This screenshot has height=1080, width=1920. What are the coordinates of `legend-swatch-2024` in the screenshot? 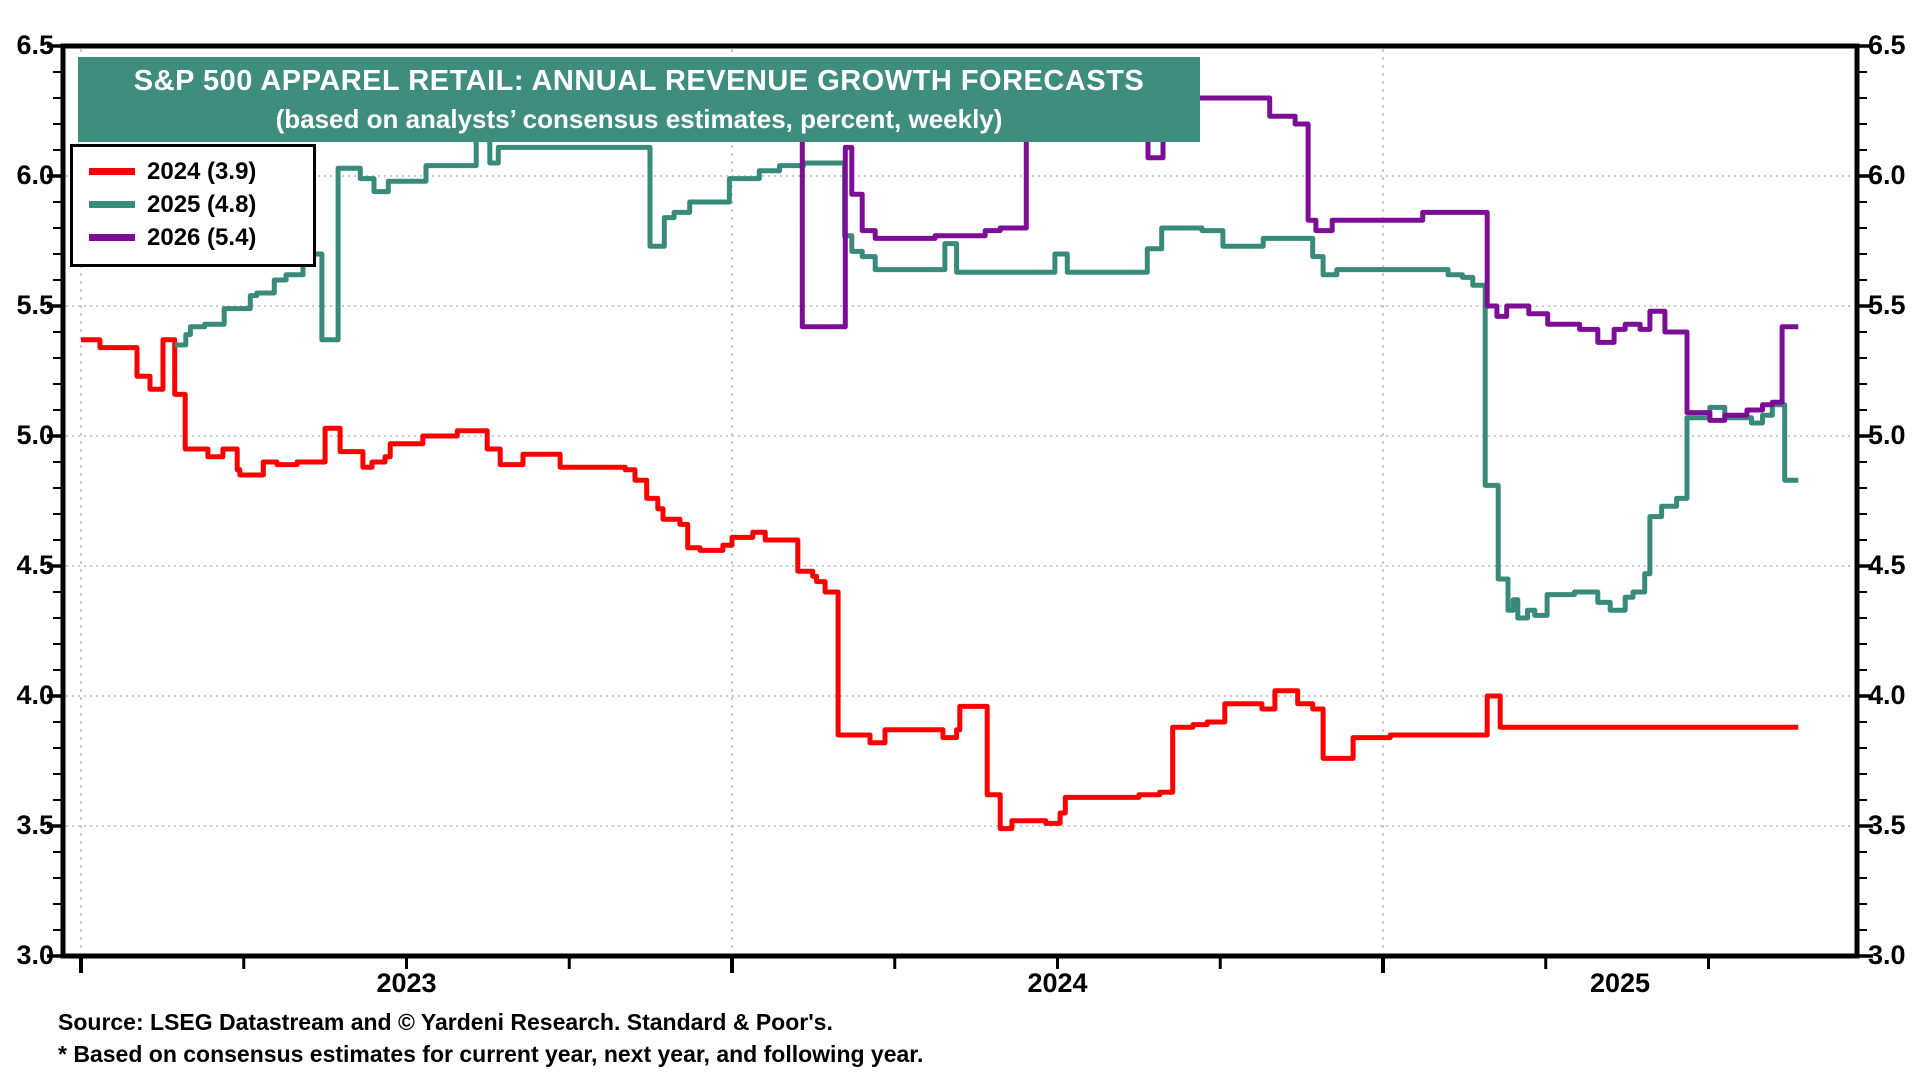 It's located at (112, 171).